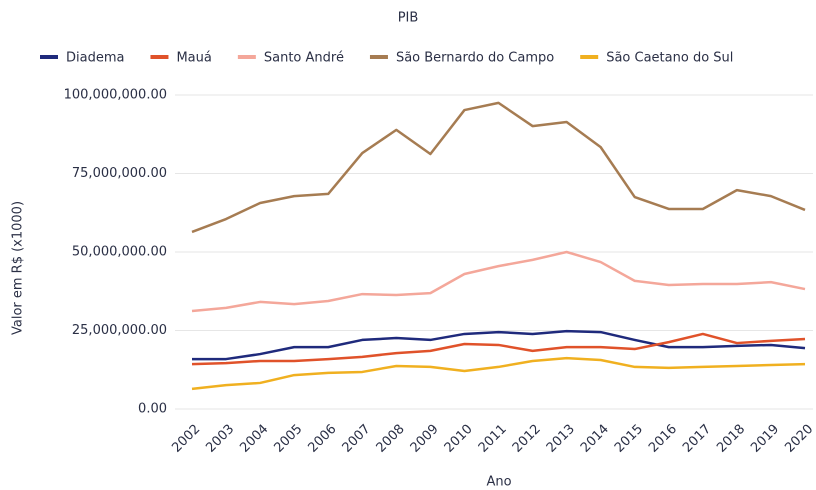 This screenshot has height=490, width=816. Describe the element at coordinates (425, 439) in the screenshot. I see `x-tick-label: 2009` at that location.